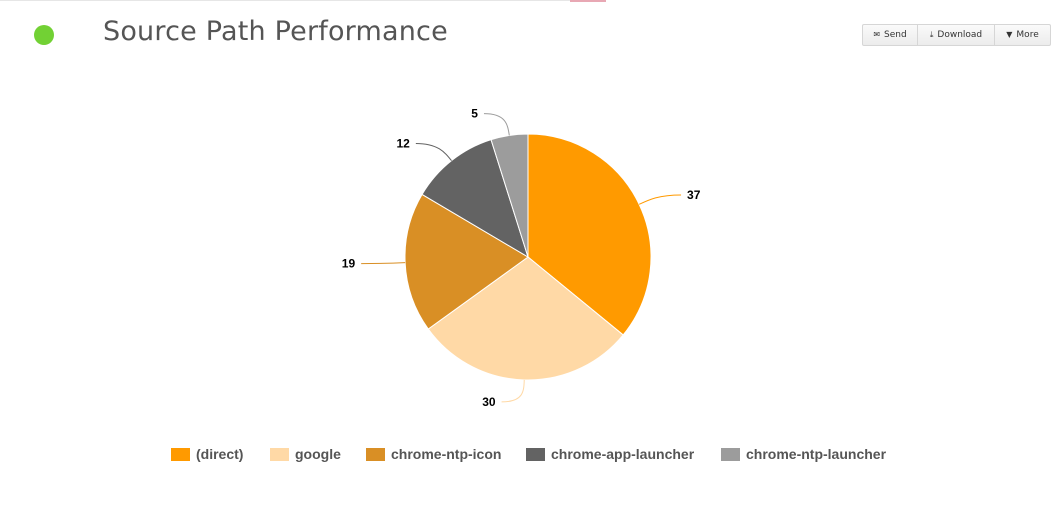 The height and width of the screenshot is (519, 1060). I want to click on legend-item: (direct), so click(207, 454).